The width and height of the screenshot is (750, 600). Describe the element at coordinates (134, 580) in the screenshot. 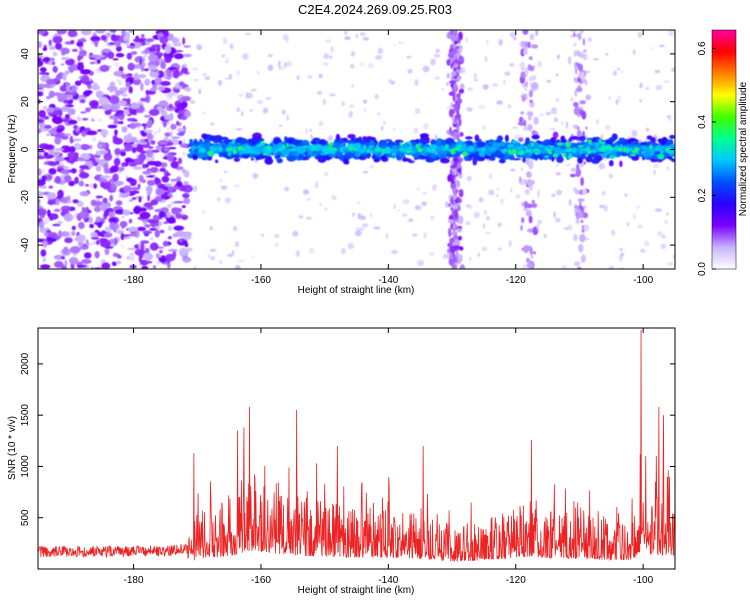

I see `snr-x-tick-label: -180` at that location.